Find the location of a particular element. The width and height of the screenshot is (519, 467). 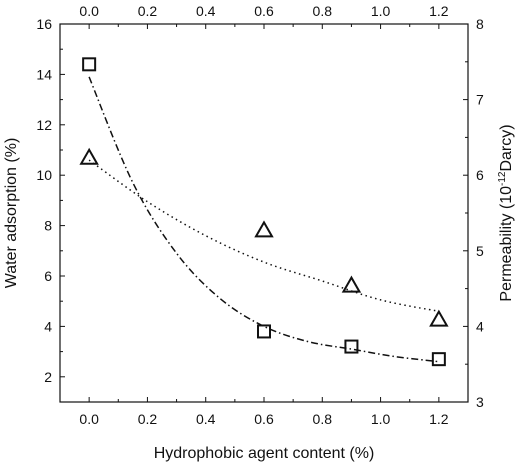

y-left-tick-label: 2 is located at coordinates (48, 377).